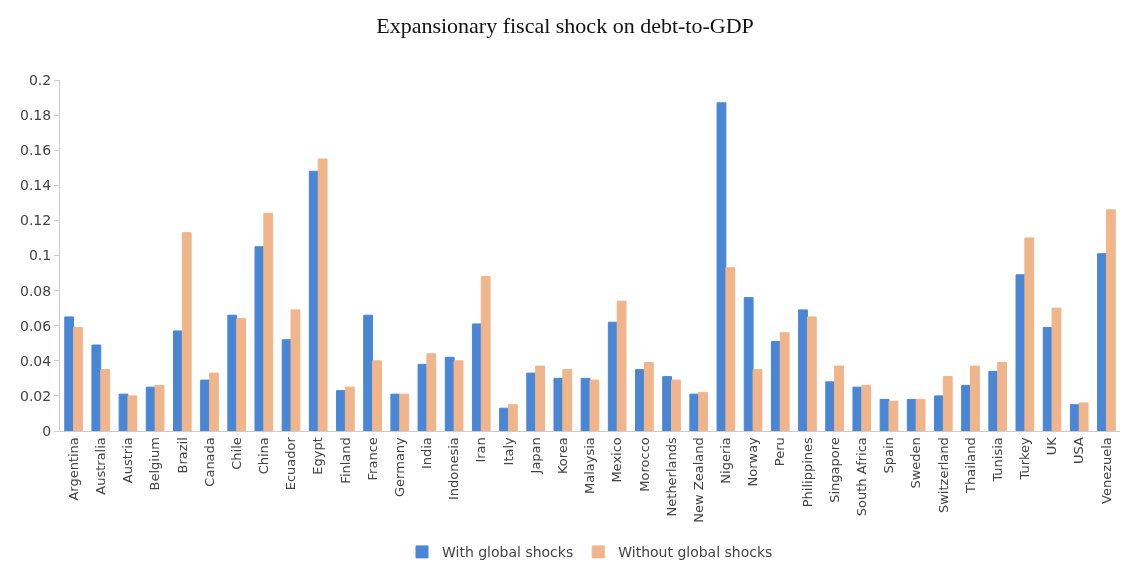 The image size is (1130, 581). Describe the element at coordinates (182, 455) in the screenshot. I see `x-tick-label: Brazil` at that location.